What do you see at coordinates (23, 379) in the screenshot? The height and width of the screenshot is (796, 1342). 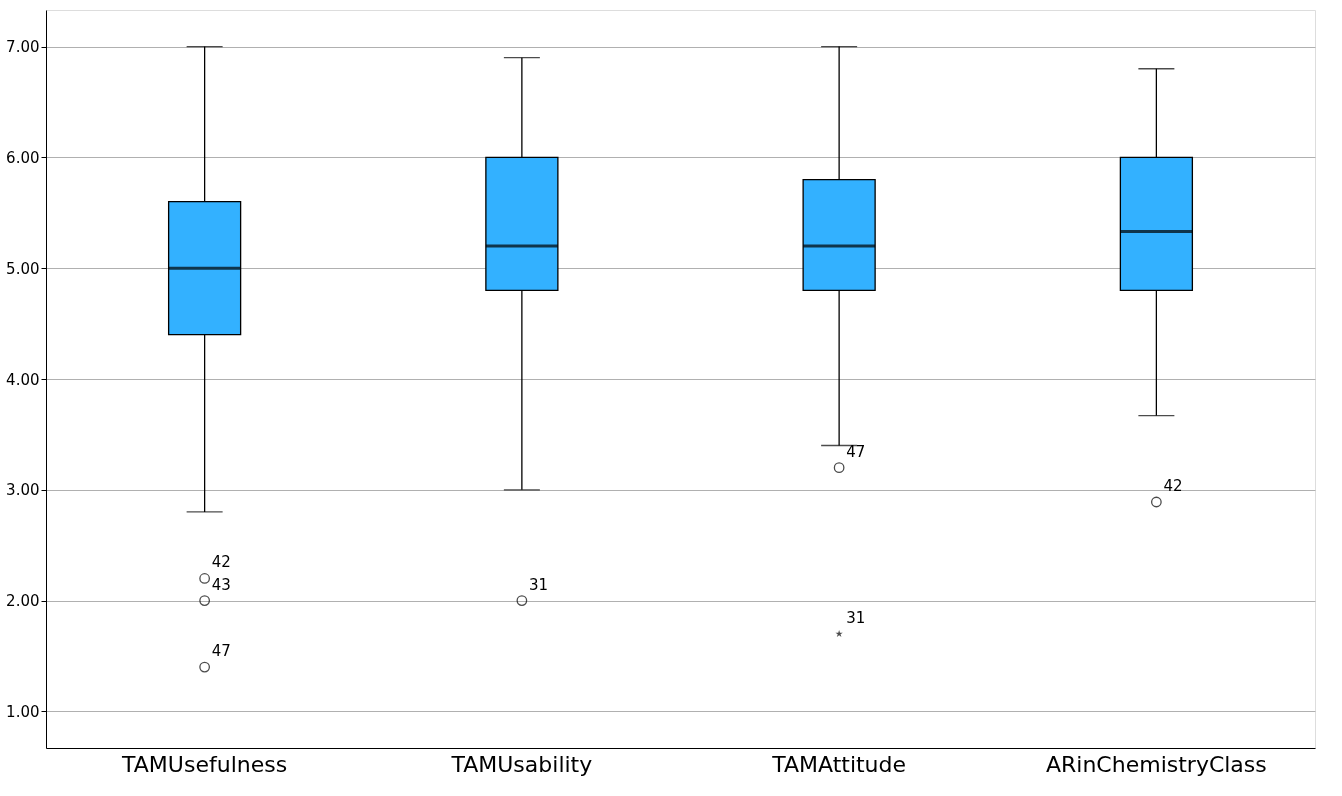 I see `y-tick-label: 4.00` at bounding box center [23, 379].